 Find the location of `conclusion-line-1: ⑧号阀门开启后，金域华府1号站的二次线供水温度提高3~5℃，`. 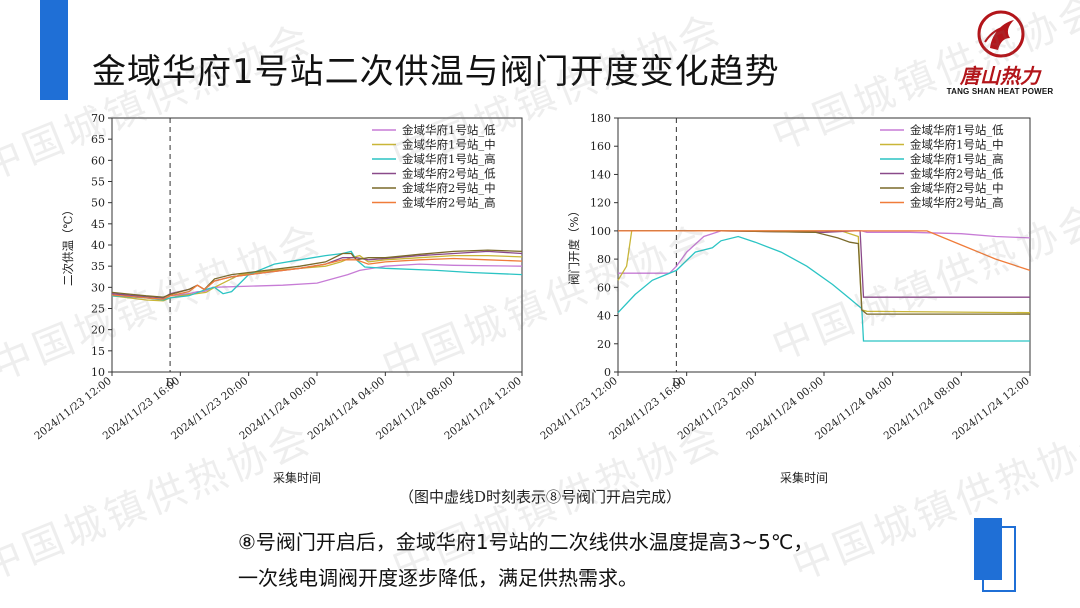

conclusion-line-1: ⑧号阀门开启后，金域华府1号站的二次线供水温度提高3~5℃， is located at coordinates (526, 542).